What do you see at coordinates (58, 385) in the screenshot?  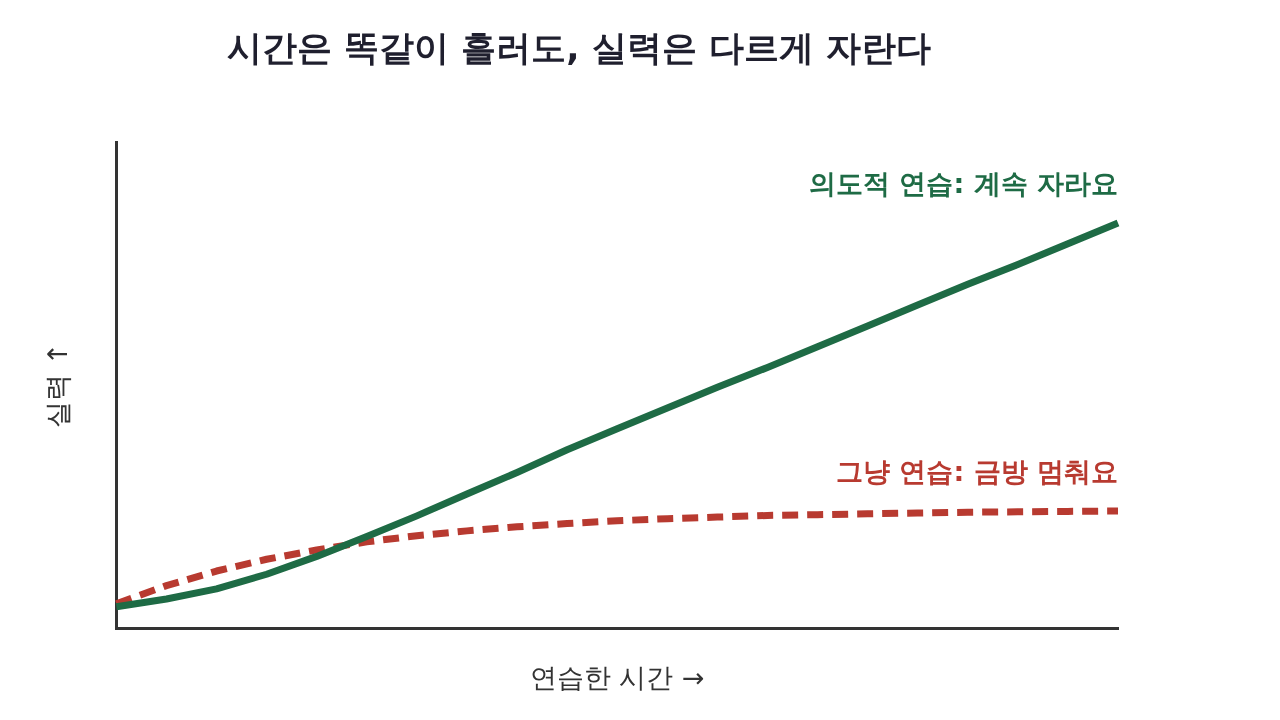 I see `y-axis-title: 실력 ↑` at bounding box center [58, 385].